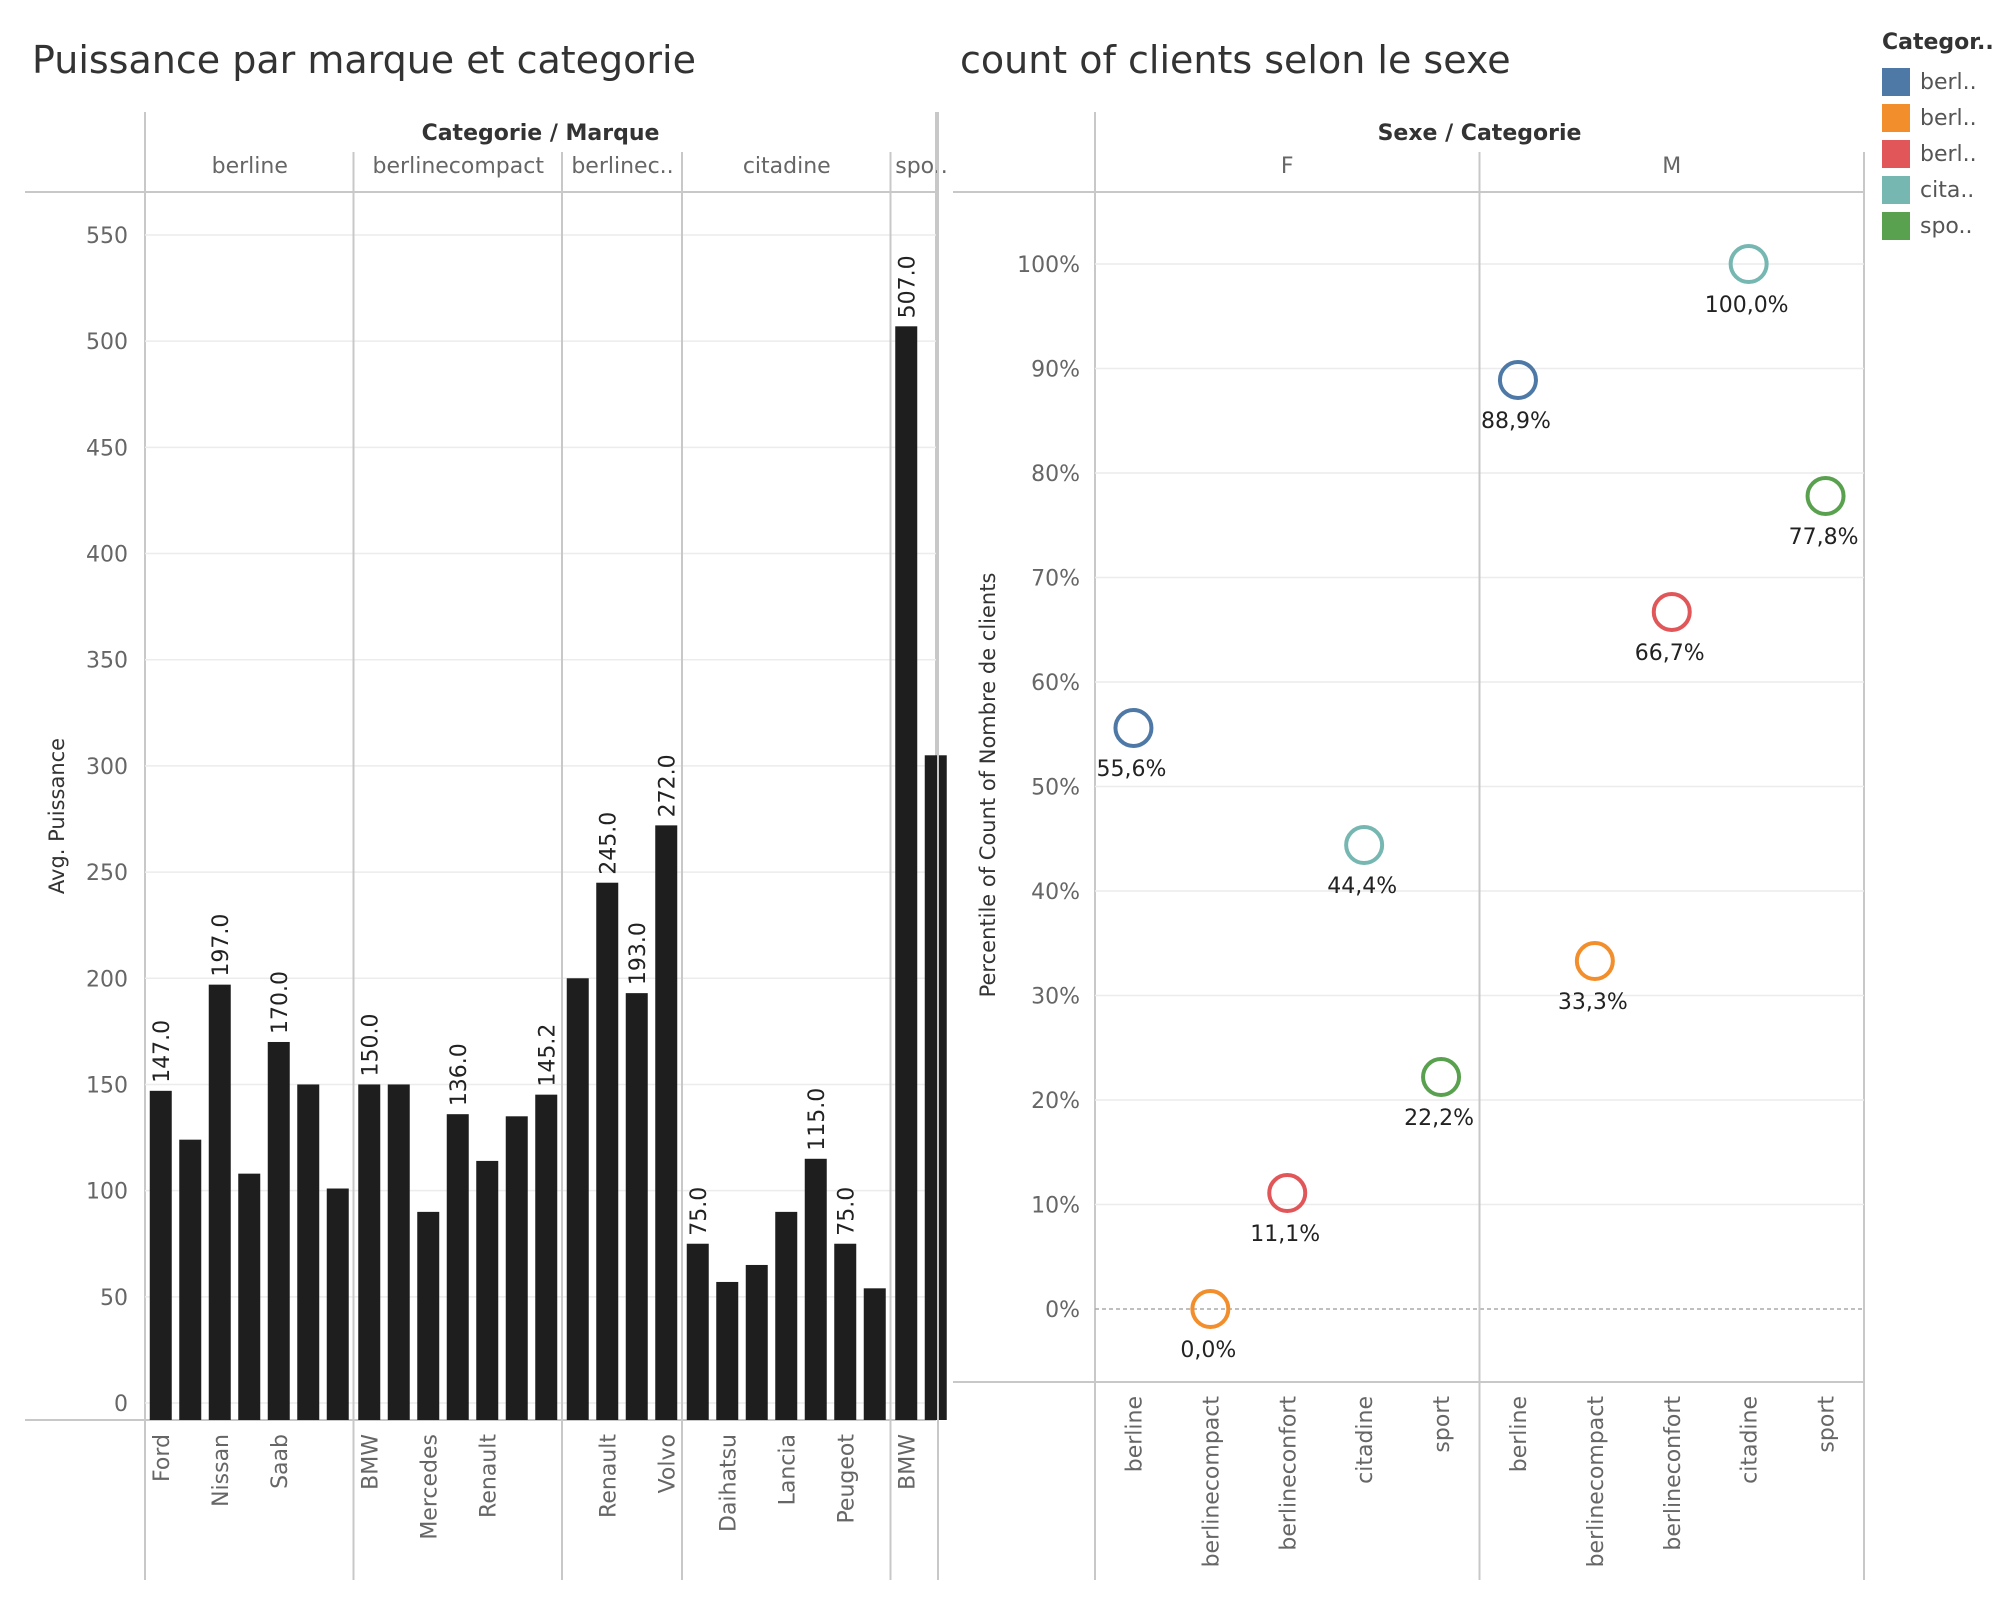 The image size is (2000, 1600). What do you see at coordinates (1211, 1482) in the screenshot?
I see `x-tick-label: berlinecompact` at bounding box center [1211, 1482].